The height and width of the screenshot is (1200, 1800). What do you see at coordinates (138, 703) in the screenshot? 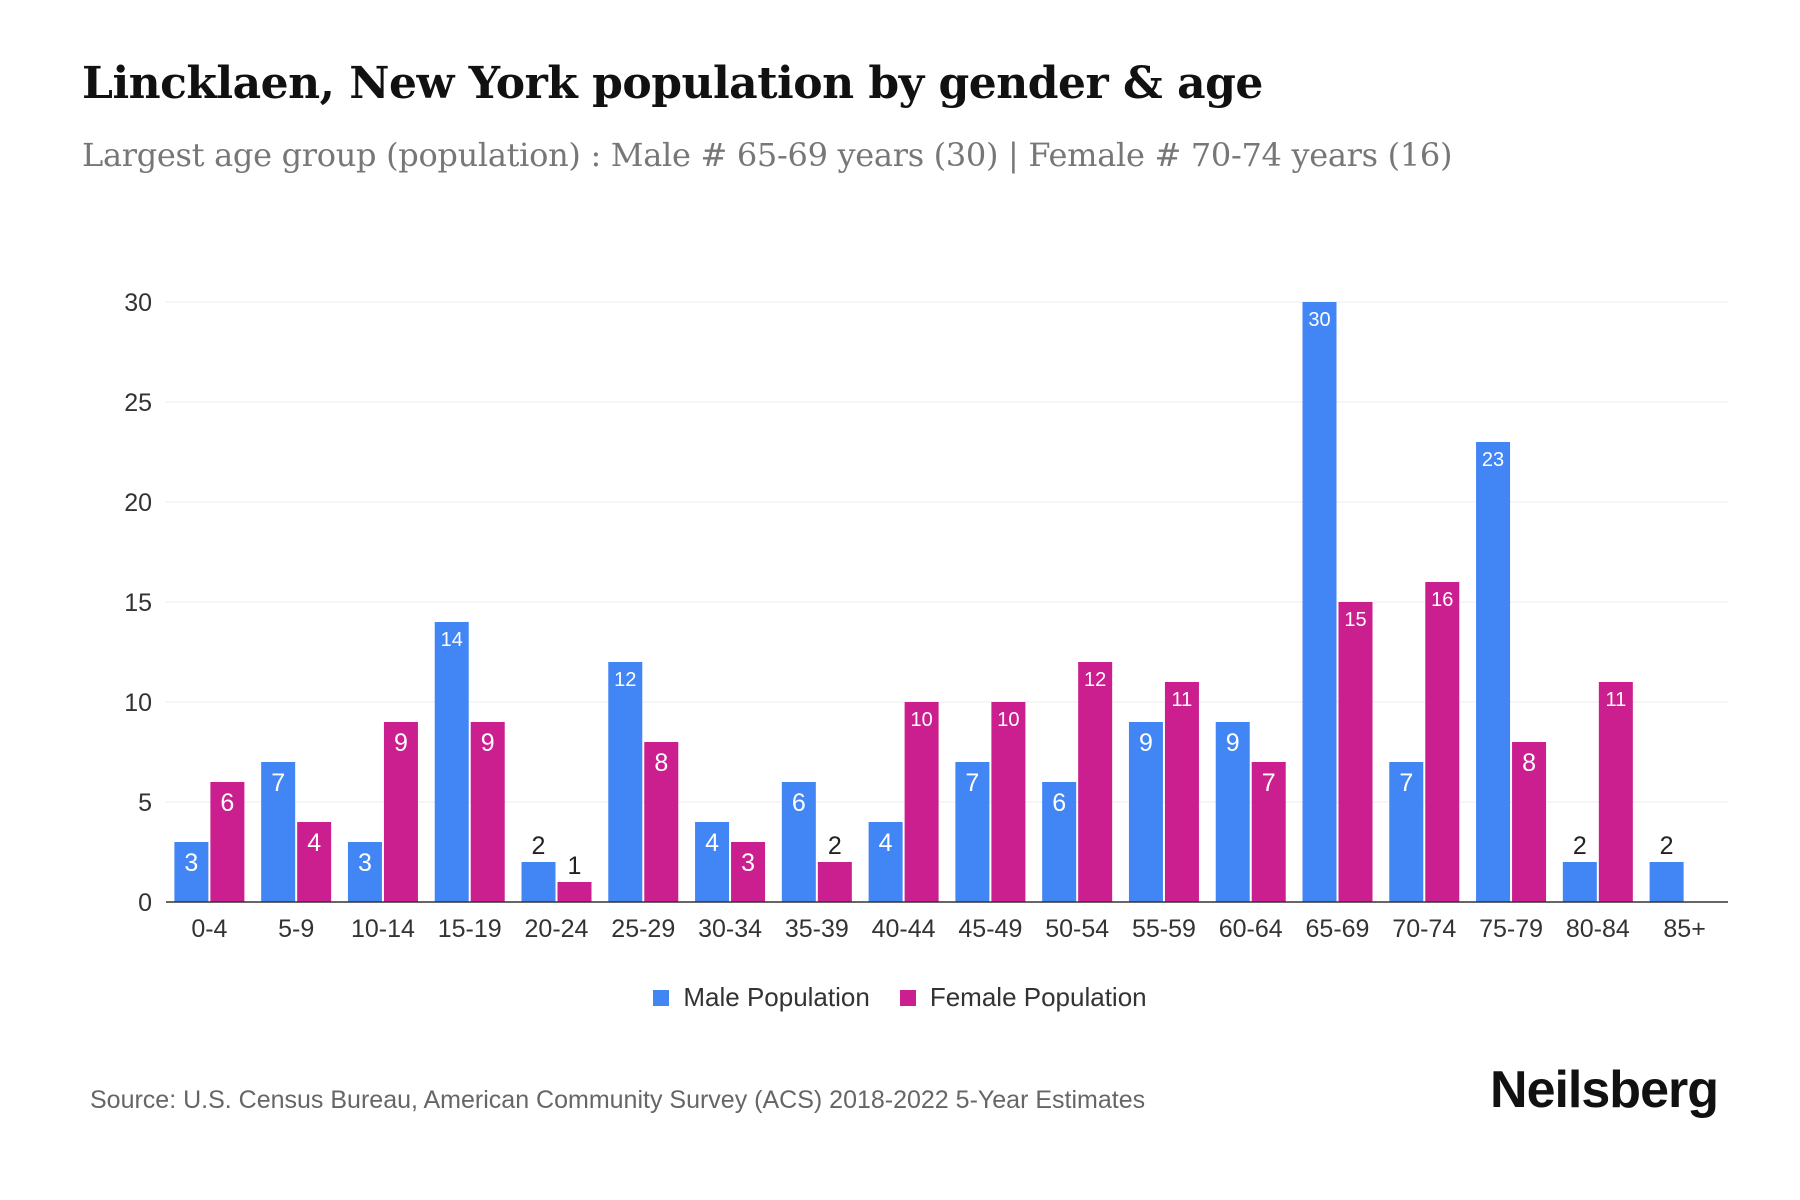
I see `y-tick-label: 10` at bounding box center [138, 703].